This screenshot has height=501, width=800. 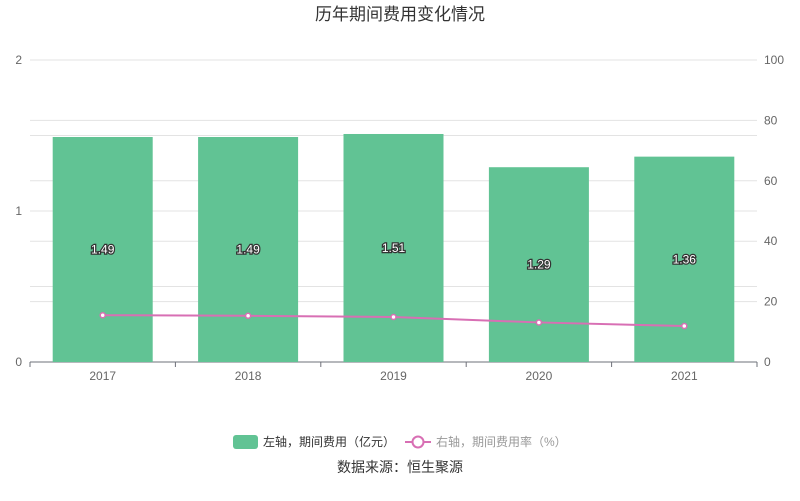 What do you see at coordinates (18, 362) in the screenshot?
I see `y-left-tick-label: 0` at bounding box center [18, 362].